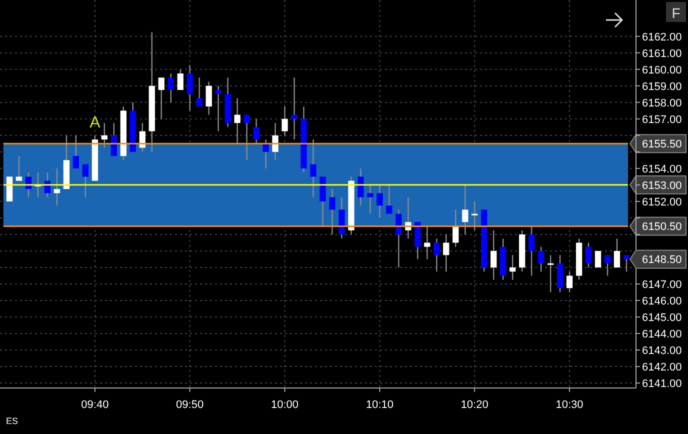  Describe the element at coordinates (662, 351) in the screenshot. I see `y-tick-label: 6143.00` at that location.